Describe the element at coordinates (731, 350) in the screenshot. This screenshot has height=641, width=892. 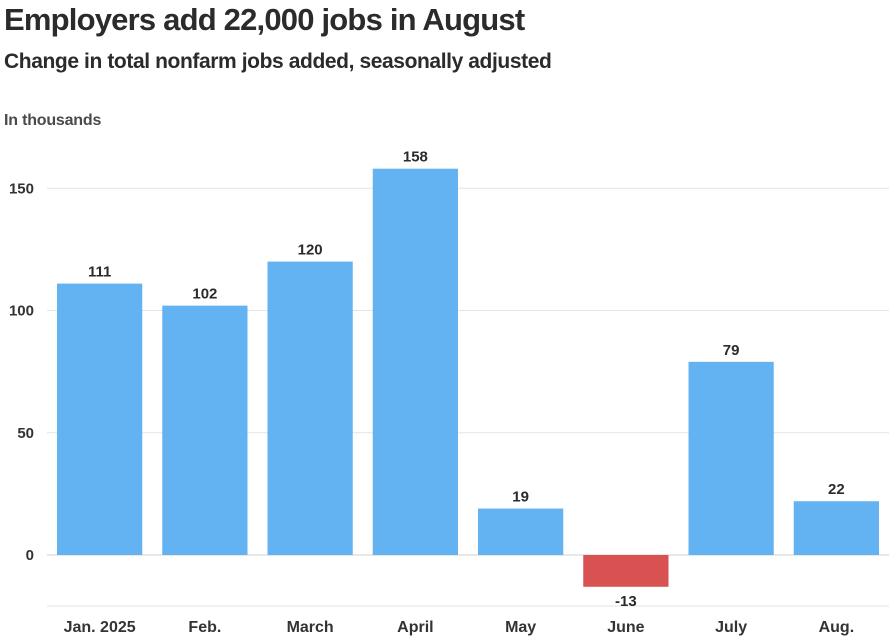
I see `bar-value-label: 79` at that location.